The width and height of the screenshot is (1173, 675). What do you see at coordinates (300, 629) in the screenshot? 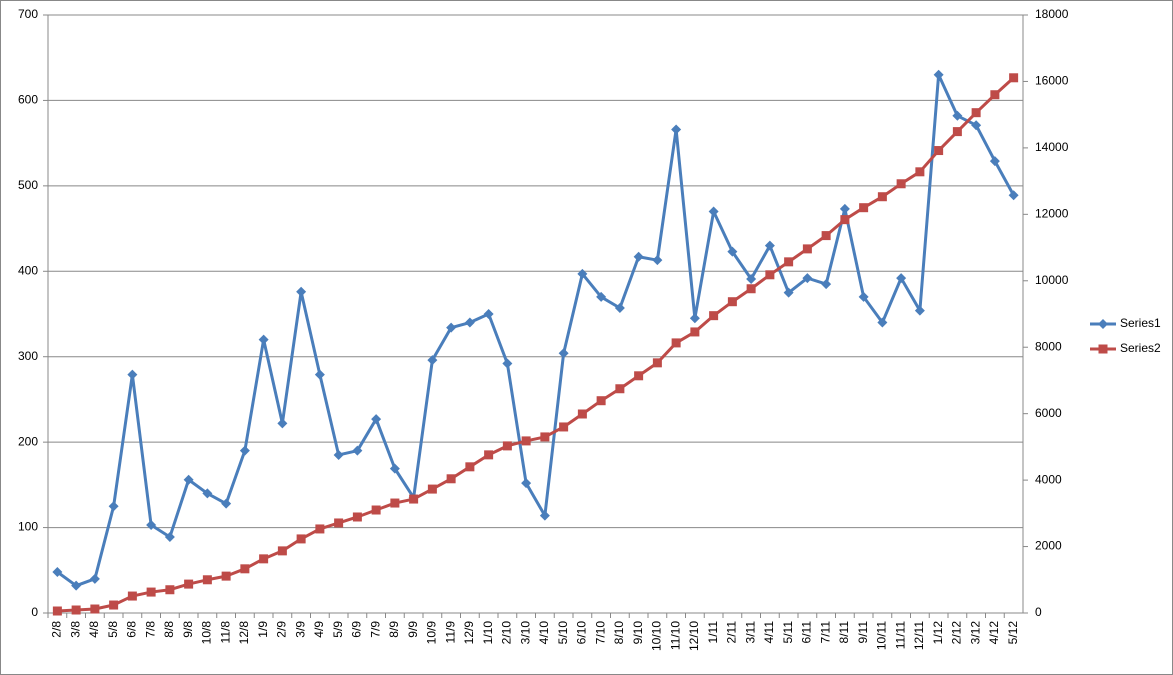
I see `x-tick-label: 3/9` at bounding box center [300, 629].